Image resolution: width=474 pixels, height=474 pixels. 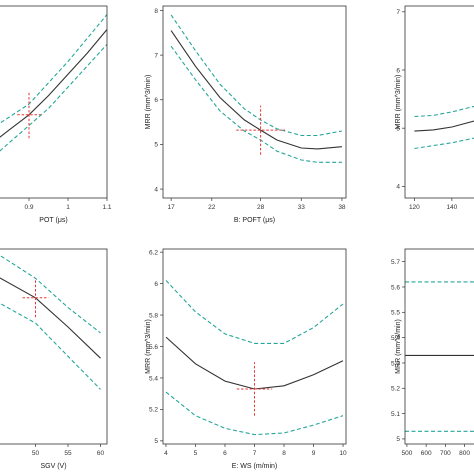 What do you see at coordinates (156, 11) in the screenshot?
I see `y-tick-label: 8` at bounding box center [156, 11].